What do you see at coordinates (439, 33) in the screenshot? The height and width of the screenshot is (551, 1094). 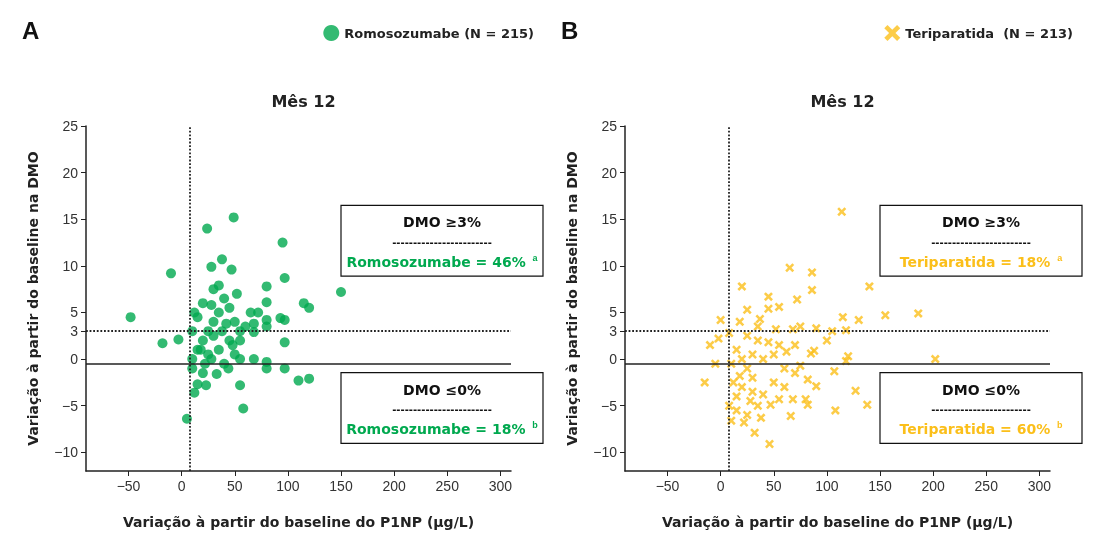 I see `legend-label: Romosozumabe (N = 215)` at bounding box center [439, 33].